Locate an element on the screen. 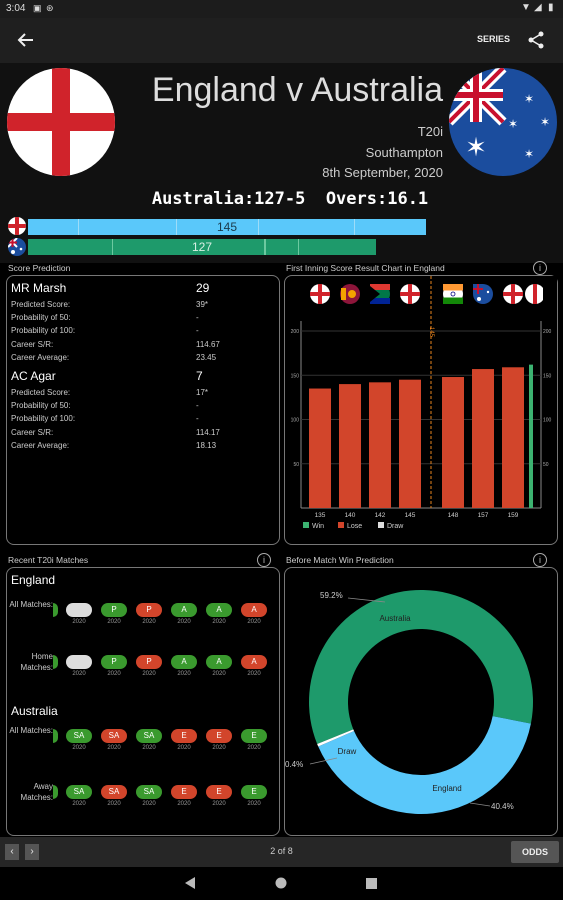 This screenshot has height=900, width=563. nav-recents-icon is located at coordinates (371, 883).